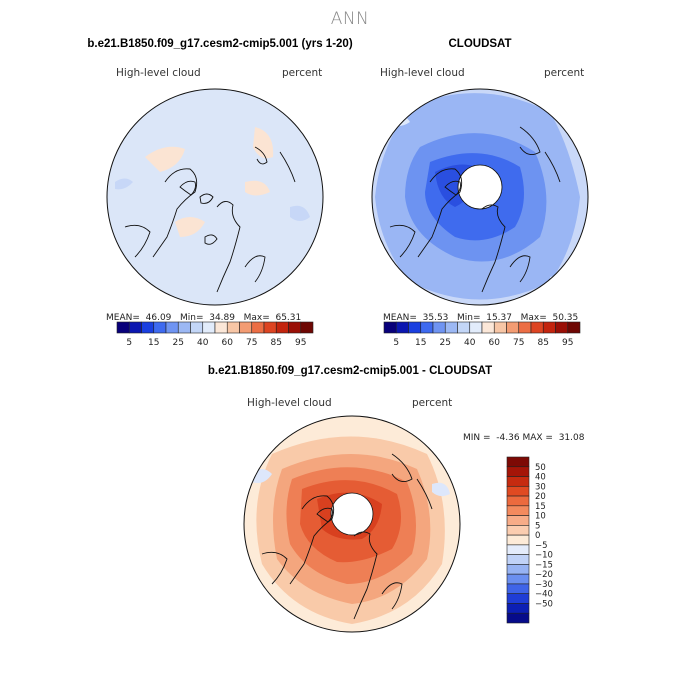 The width and height of the screenshot is (700, 700). I want to click on panel2-colorbar-tick-label: 85, so click(543, 343).